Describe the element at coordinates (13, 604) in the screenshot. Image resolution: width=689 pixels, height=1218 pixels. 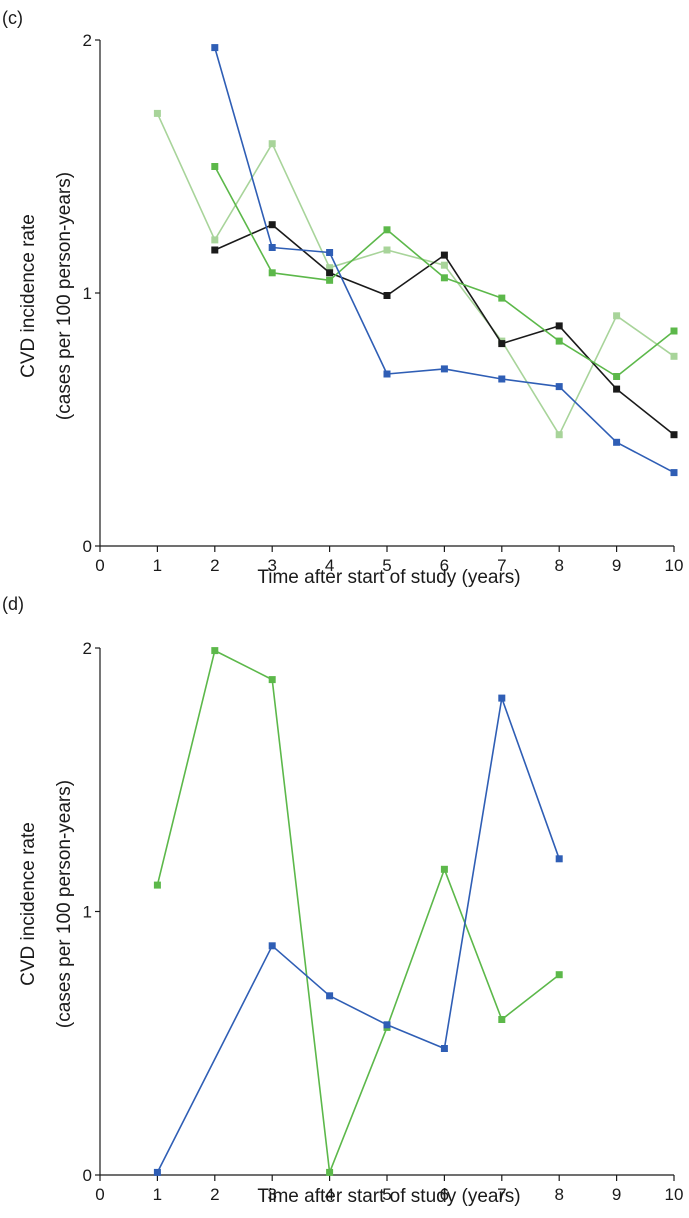
I see `panel-label: (d)` at that location.